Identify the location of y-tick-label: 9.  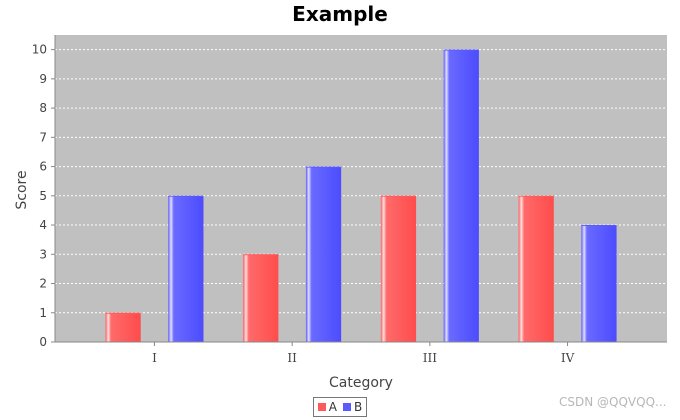
(43, 79).